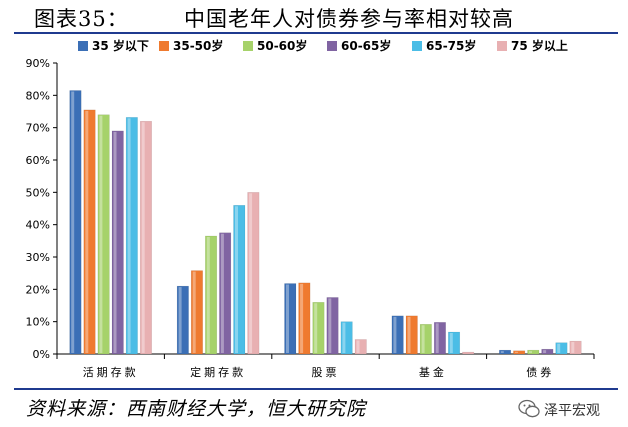 The image size is (628, 427). I want to click on x-tick-label: 活期存款, so click(111, 372).